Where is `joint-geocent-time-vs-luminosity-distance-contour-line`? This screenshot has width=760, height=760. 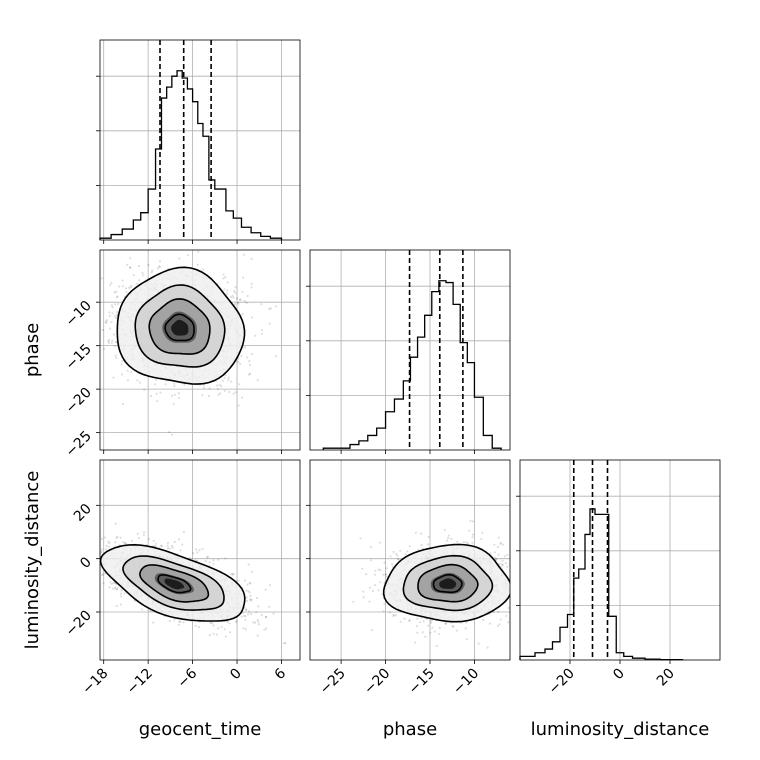
joint-geocent-time-vs-luminosity-distance-contour-line is located at coordinates (173, 583).